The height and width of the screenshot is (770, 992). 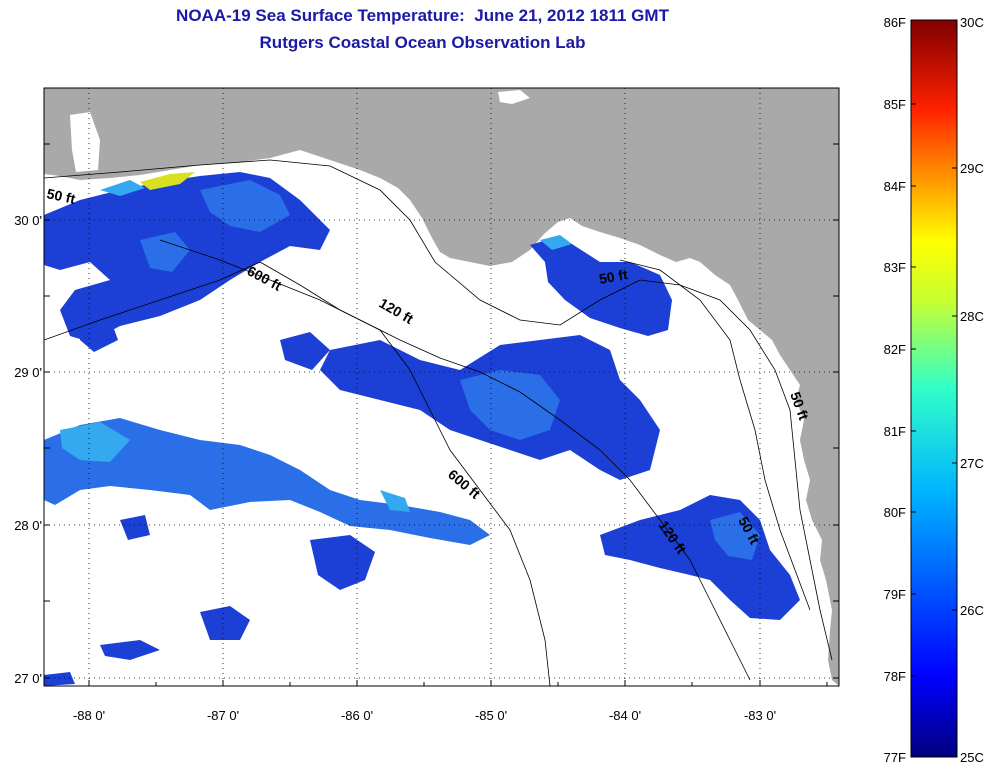 What do you see at coordinates (357, 715) in the screenshot?
I see `x-tick-label: -86 0'` at bounding box center [357, 715].